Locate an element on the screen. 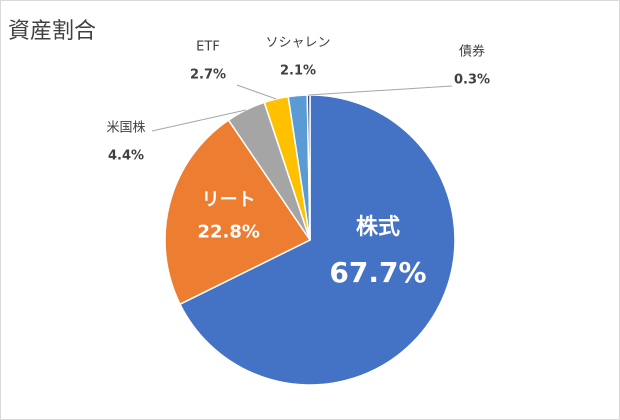 The width and height of the screenshot is (620, 420). slice-label: 株式 is located at coordinates (378, 227).